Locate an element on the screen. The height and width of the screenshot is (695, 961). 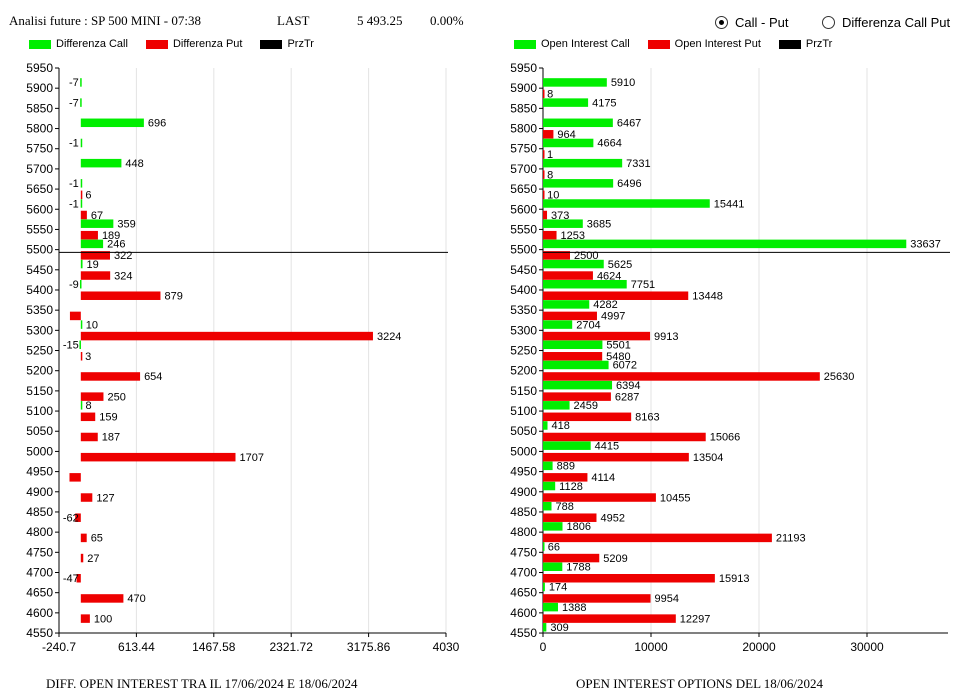
y-tick-label: 5900 is located at coordinates (39, 88).